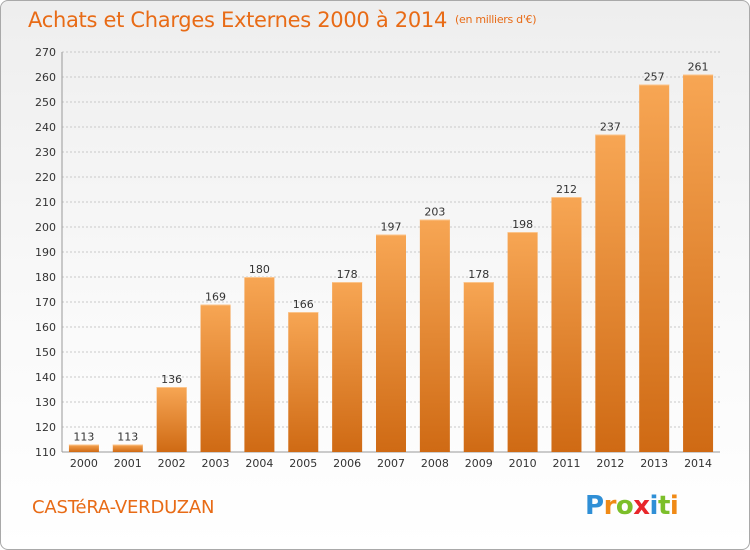 The width and height of the screenshot is (750, 550). I want to click on data-label: 257, so click(654, 77).